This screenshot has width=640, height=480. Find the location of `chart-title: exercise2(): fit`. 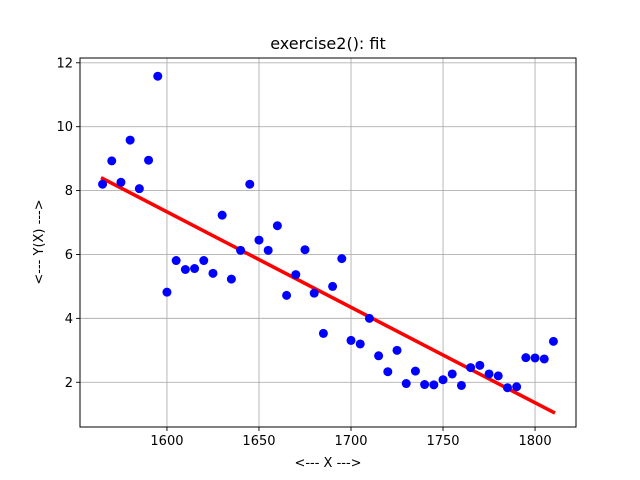

chart-title: exercise2(): fit is located at coordinates (328, 43).